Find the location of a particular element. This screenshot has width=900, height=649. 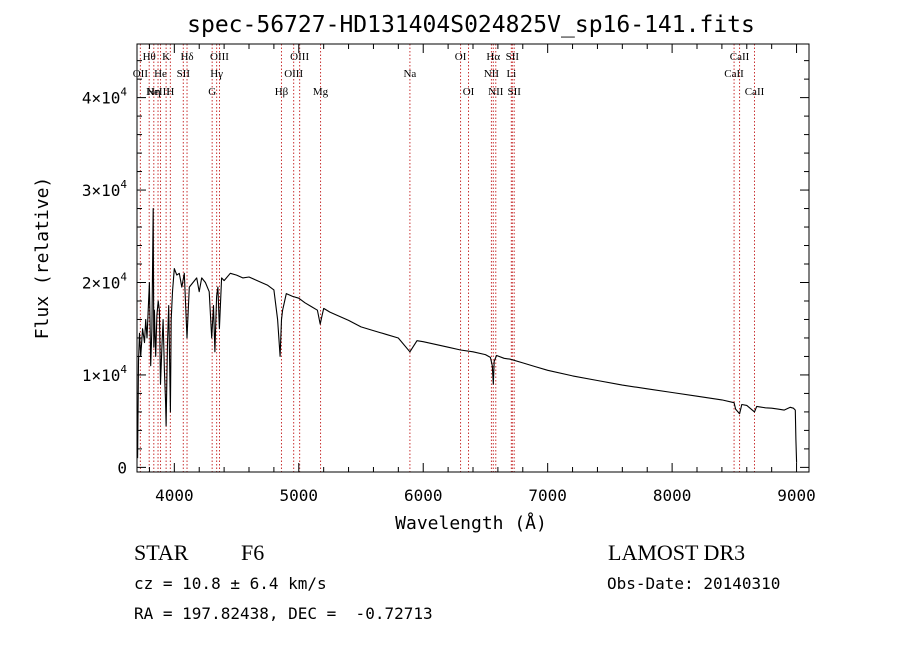

line-marker-label: Hγ is located at coordinates (216, 74).